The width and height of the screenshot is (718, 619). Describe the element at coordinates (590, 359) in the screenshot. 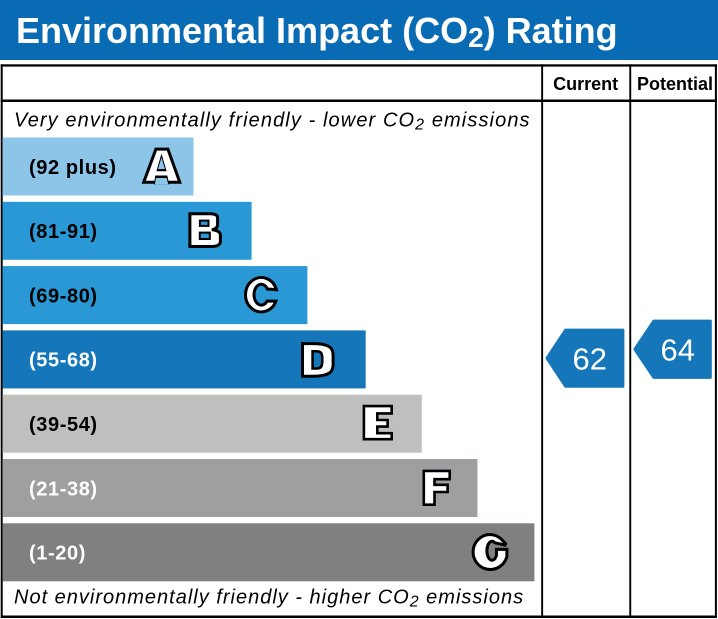

I see `svg-text: 62` at that location.